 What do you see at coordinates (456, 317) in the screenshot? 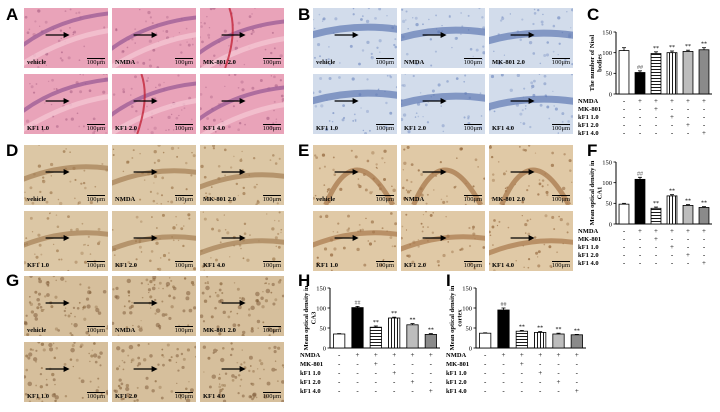
I see `y-axis-label: Mean optical density incortex` at bounding box center [456, 317].